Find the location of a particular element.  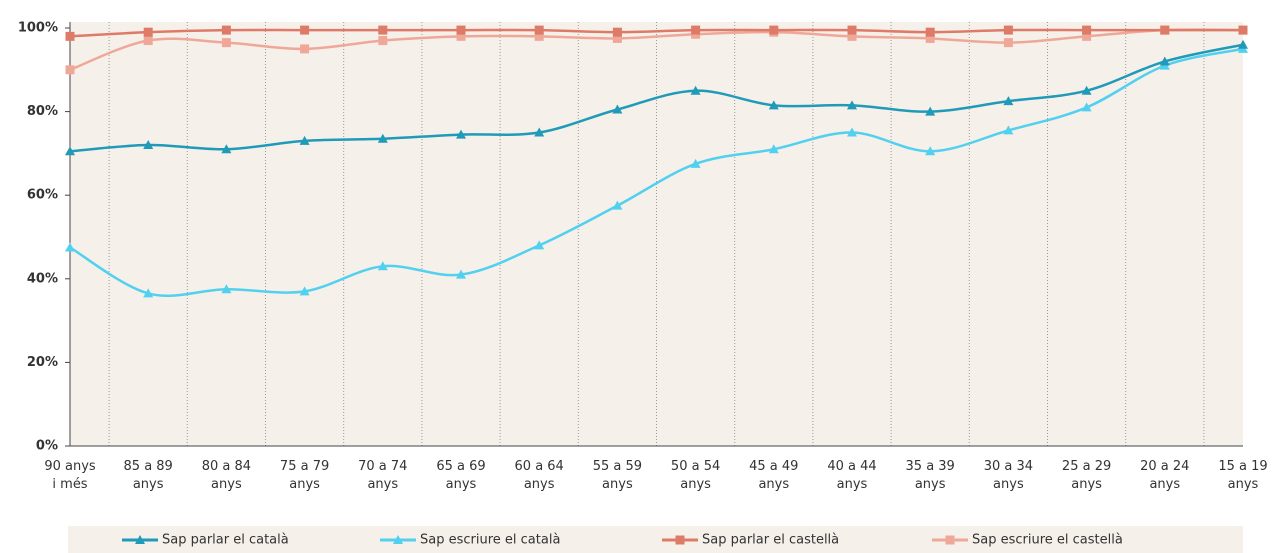

x-tick-label: 80 a 84 anys is located at coordinates (226, 475).